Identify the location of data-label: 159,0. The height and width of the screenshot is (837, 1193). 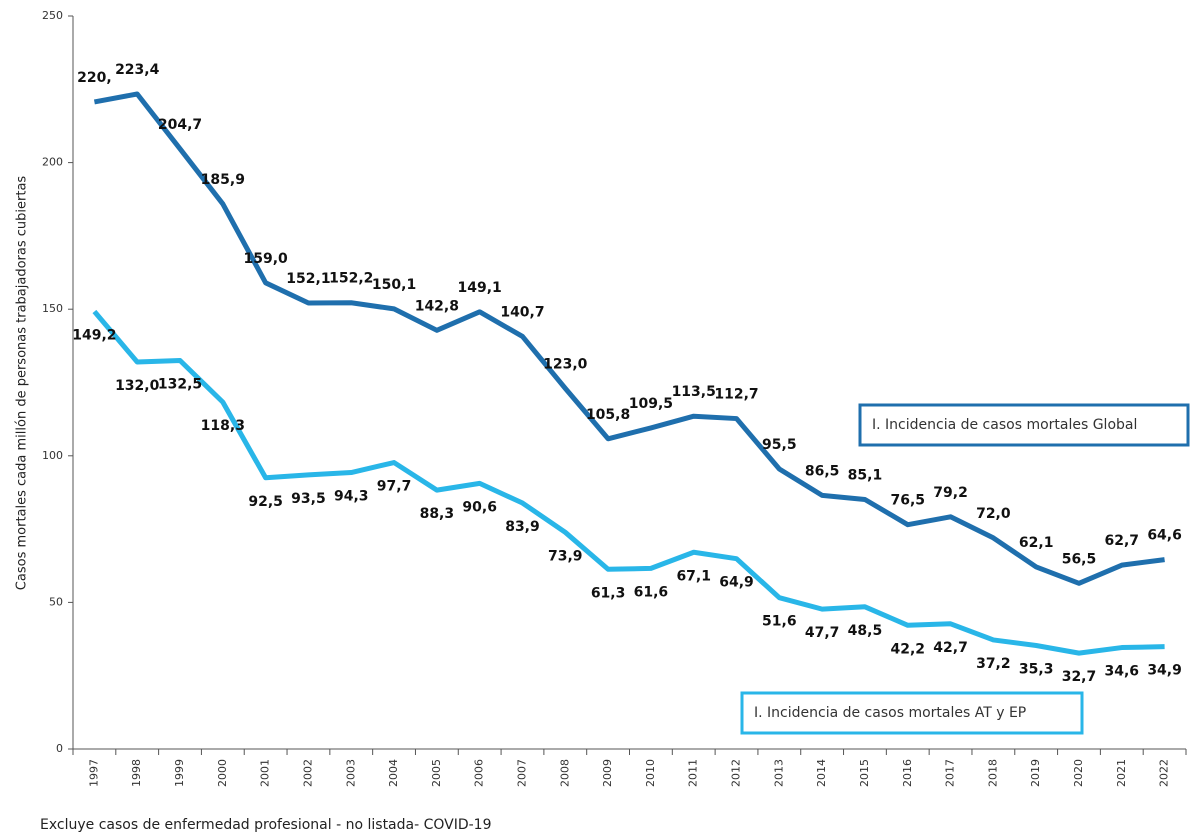
(265, 259).